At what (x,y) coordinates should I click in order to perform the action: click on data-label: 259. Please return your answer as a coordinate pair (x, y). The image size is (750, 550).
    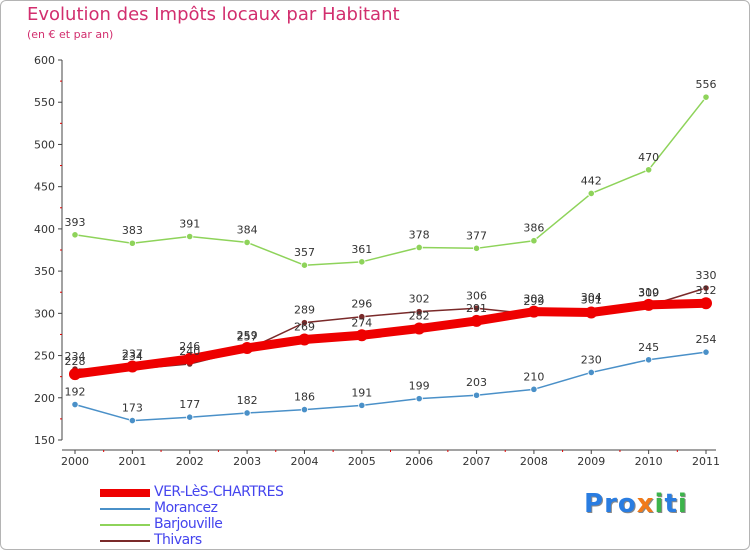
    Looking at the image, I should click on (247, 335).